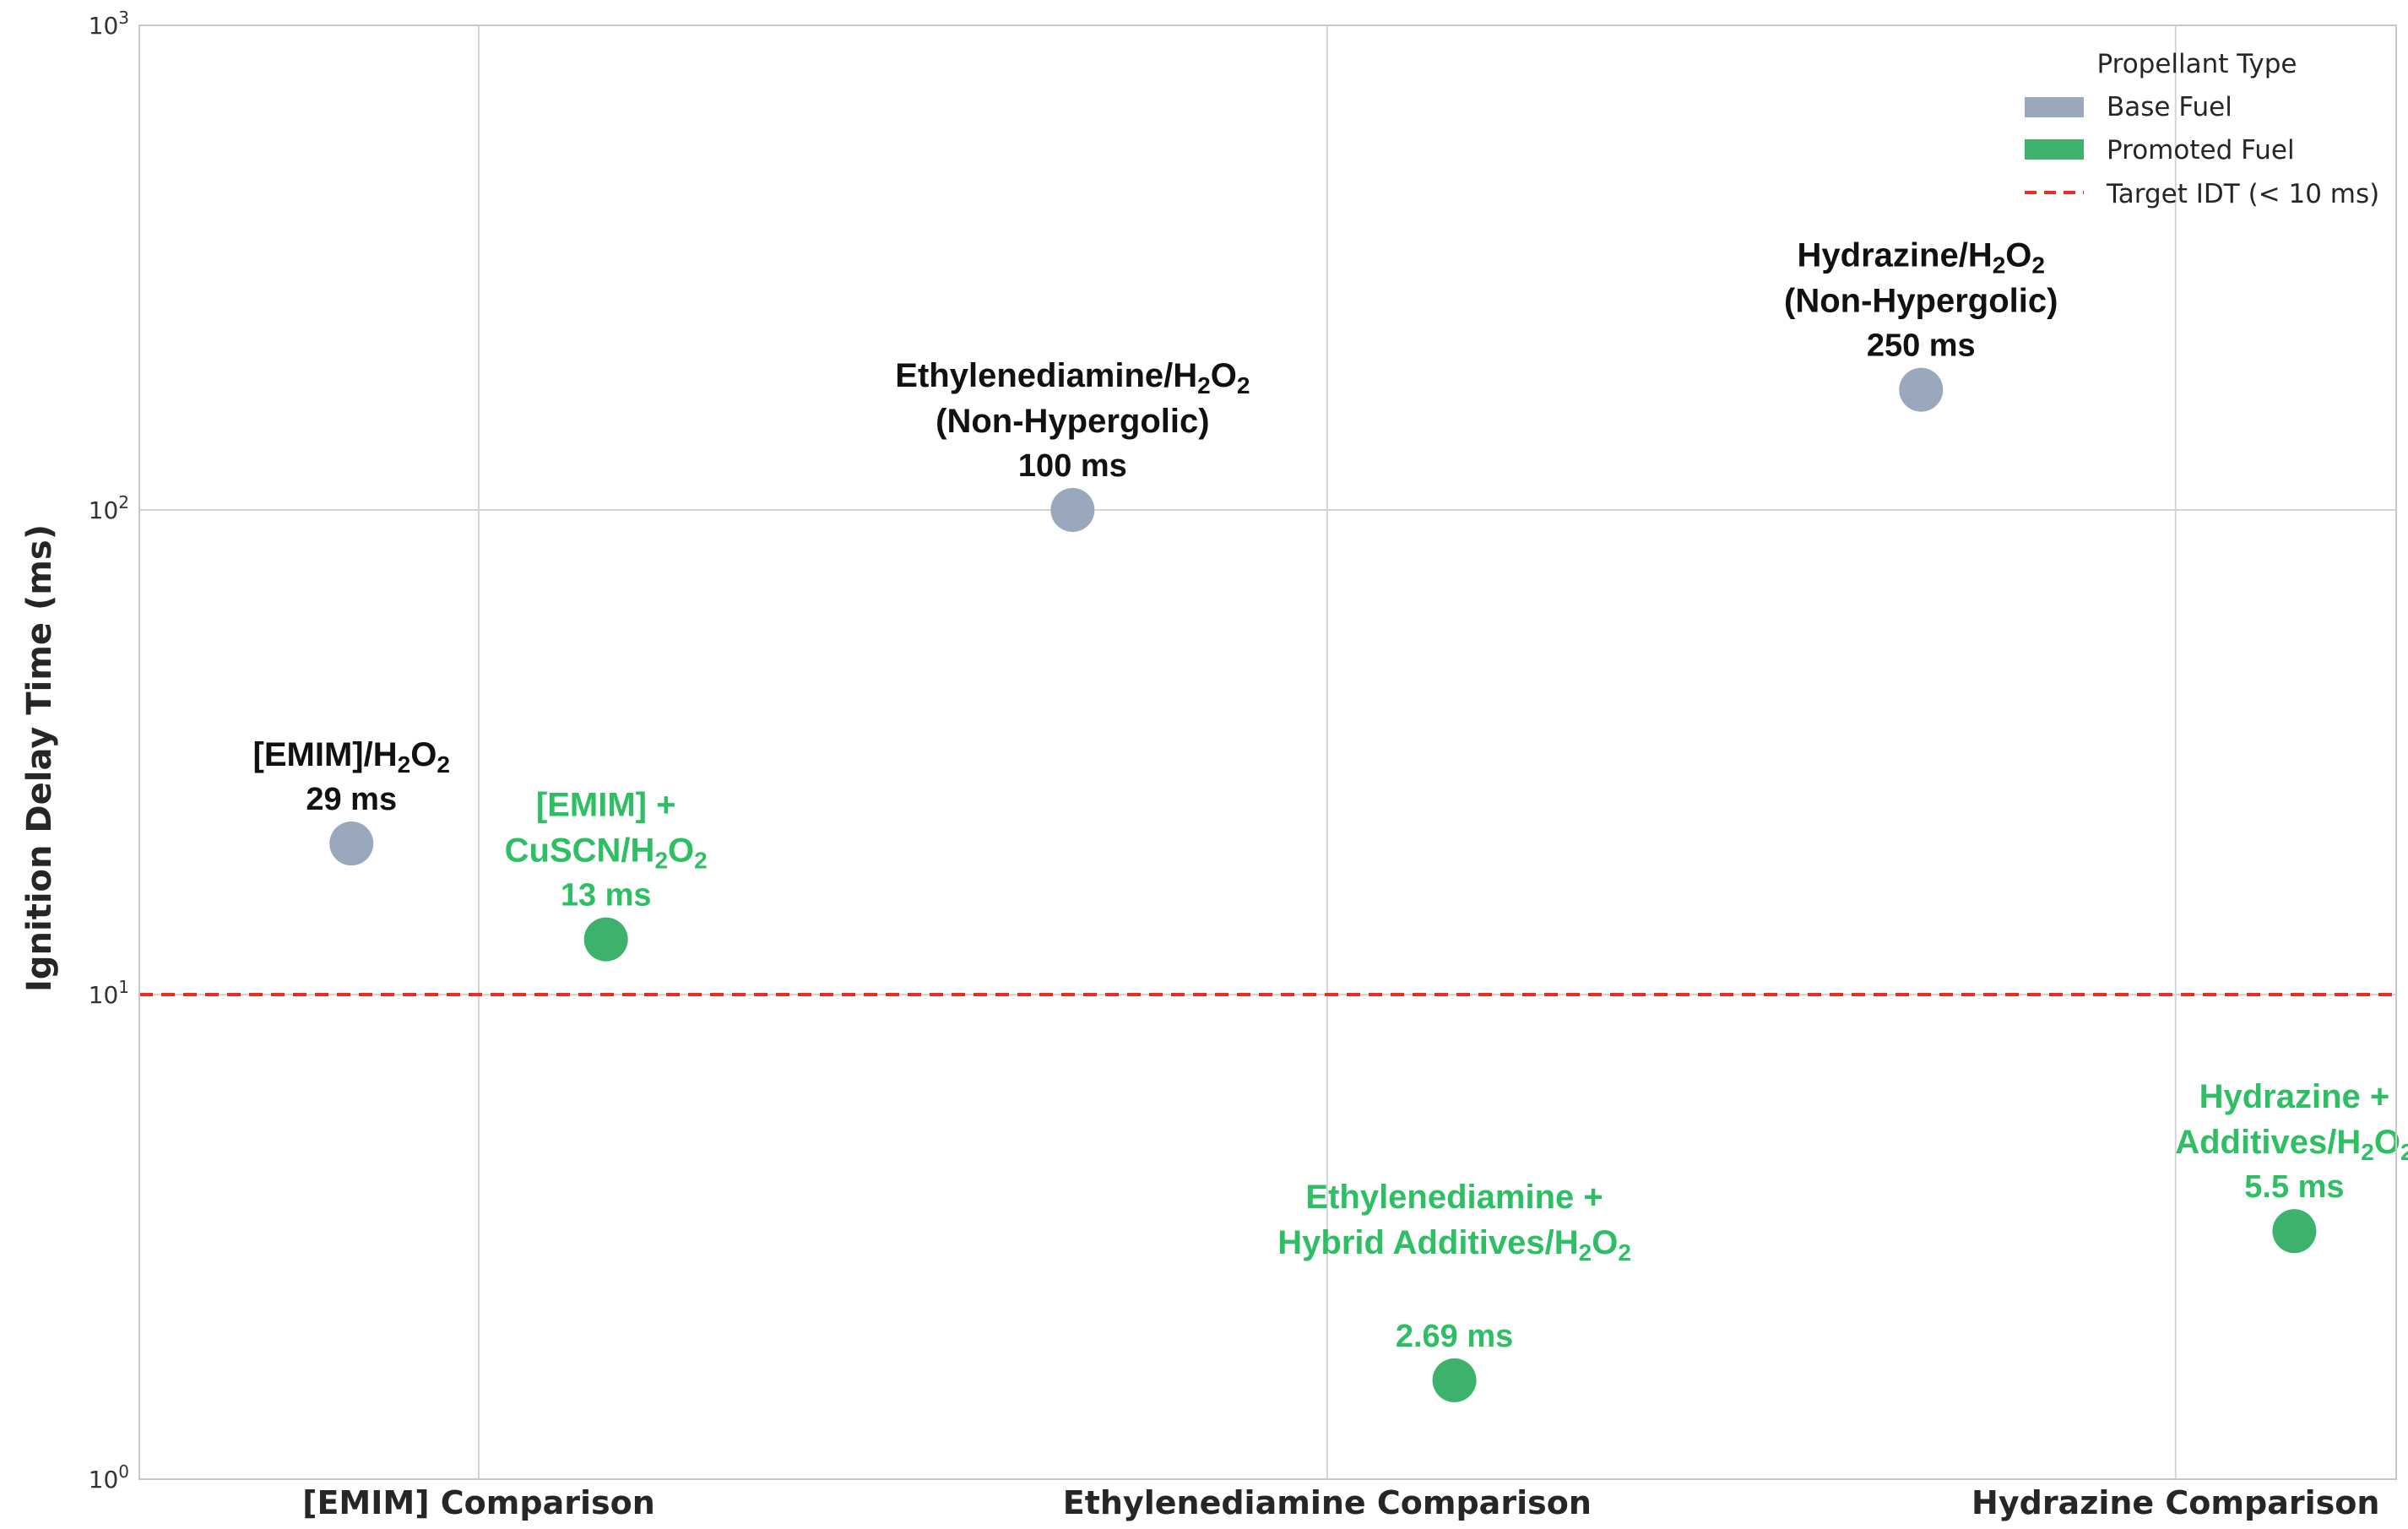  What do you see at coordinates (1921, 346) in the screenshot?
I see `point-value-label: 250 ms` at bounding box center [1921, 346].